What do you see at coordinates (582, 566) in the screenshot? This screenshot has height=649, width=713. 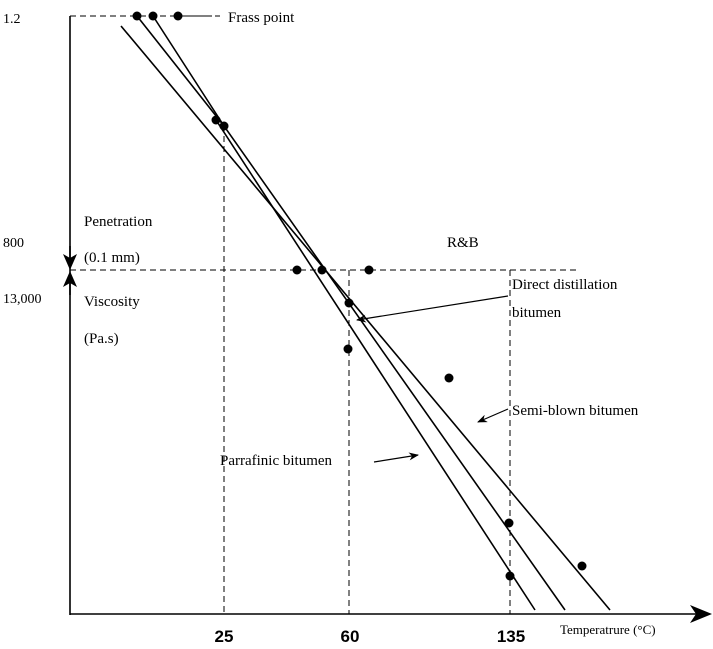 I see `marker-semi-blown-low` at bounding box center [582, 566].